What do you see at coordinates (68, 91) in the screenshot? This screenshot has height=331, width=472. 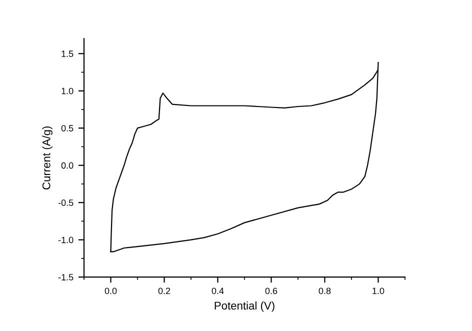 I see `y-tick-label: 1.0` at bounding box center [68, 91].